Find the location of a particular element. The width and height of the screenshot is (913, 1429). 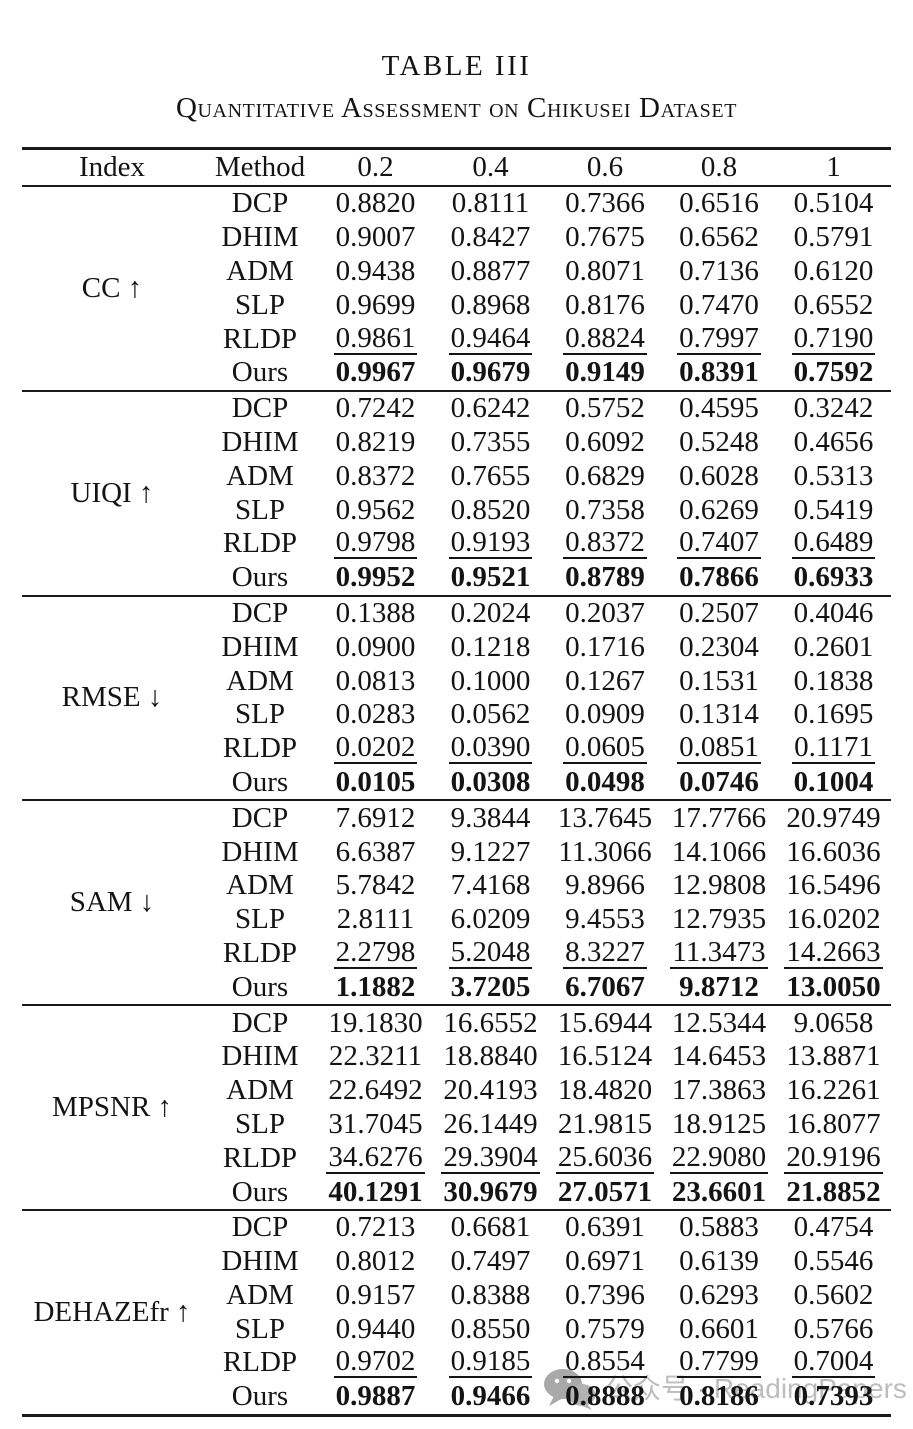

table-row-dhim: DHIM 0.8219 0.7355 0.6092 0.5248 0.4656 is located at coordinates (456, 443).